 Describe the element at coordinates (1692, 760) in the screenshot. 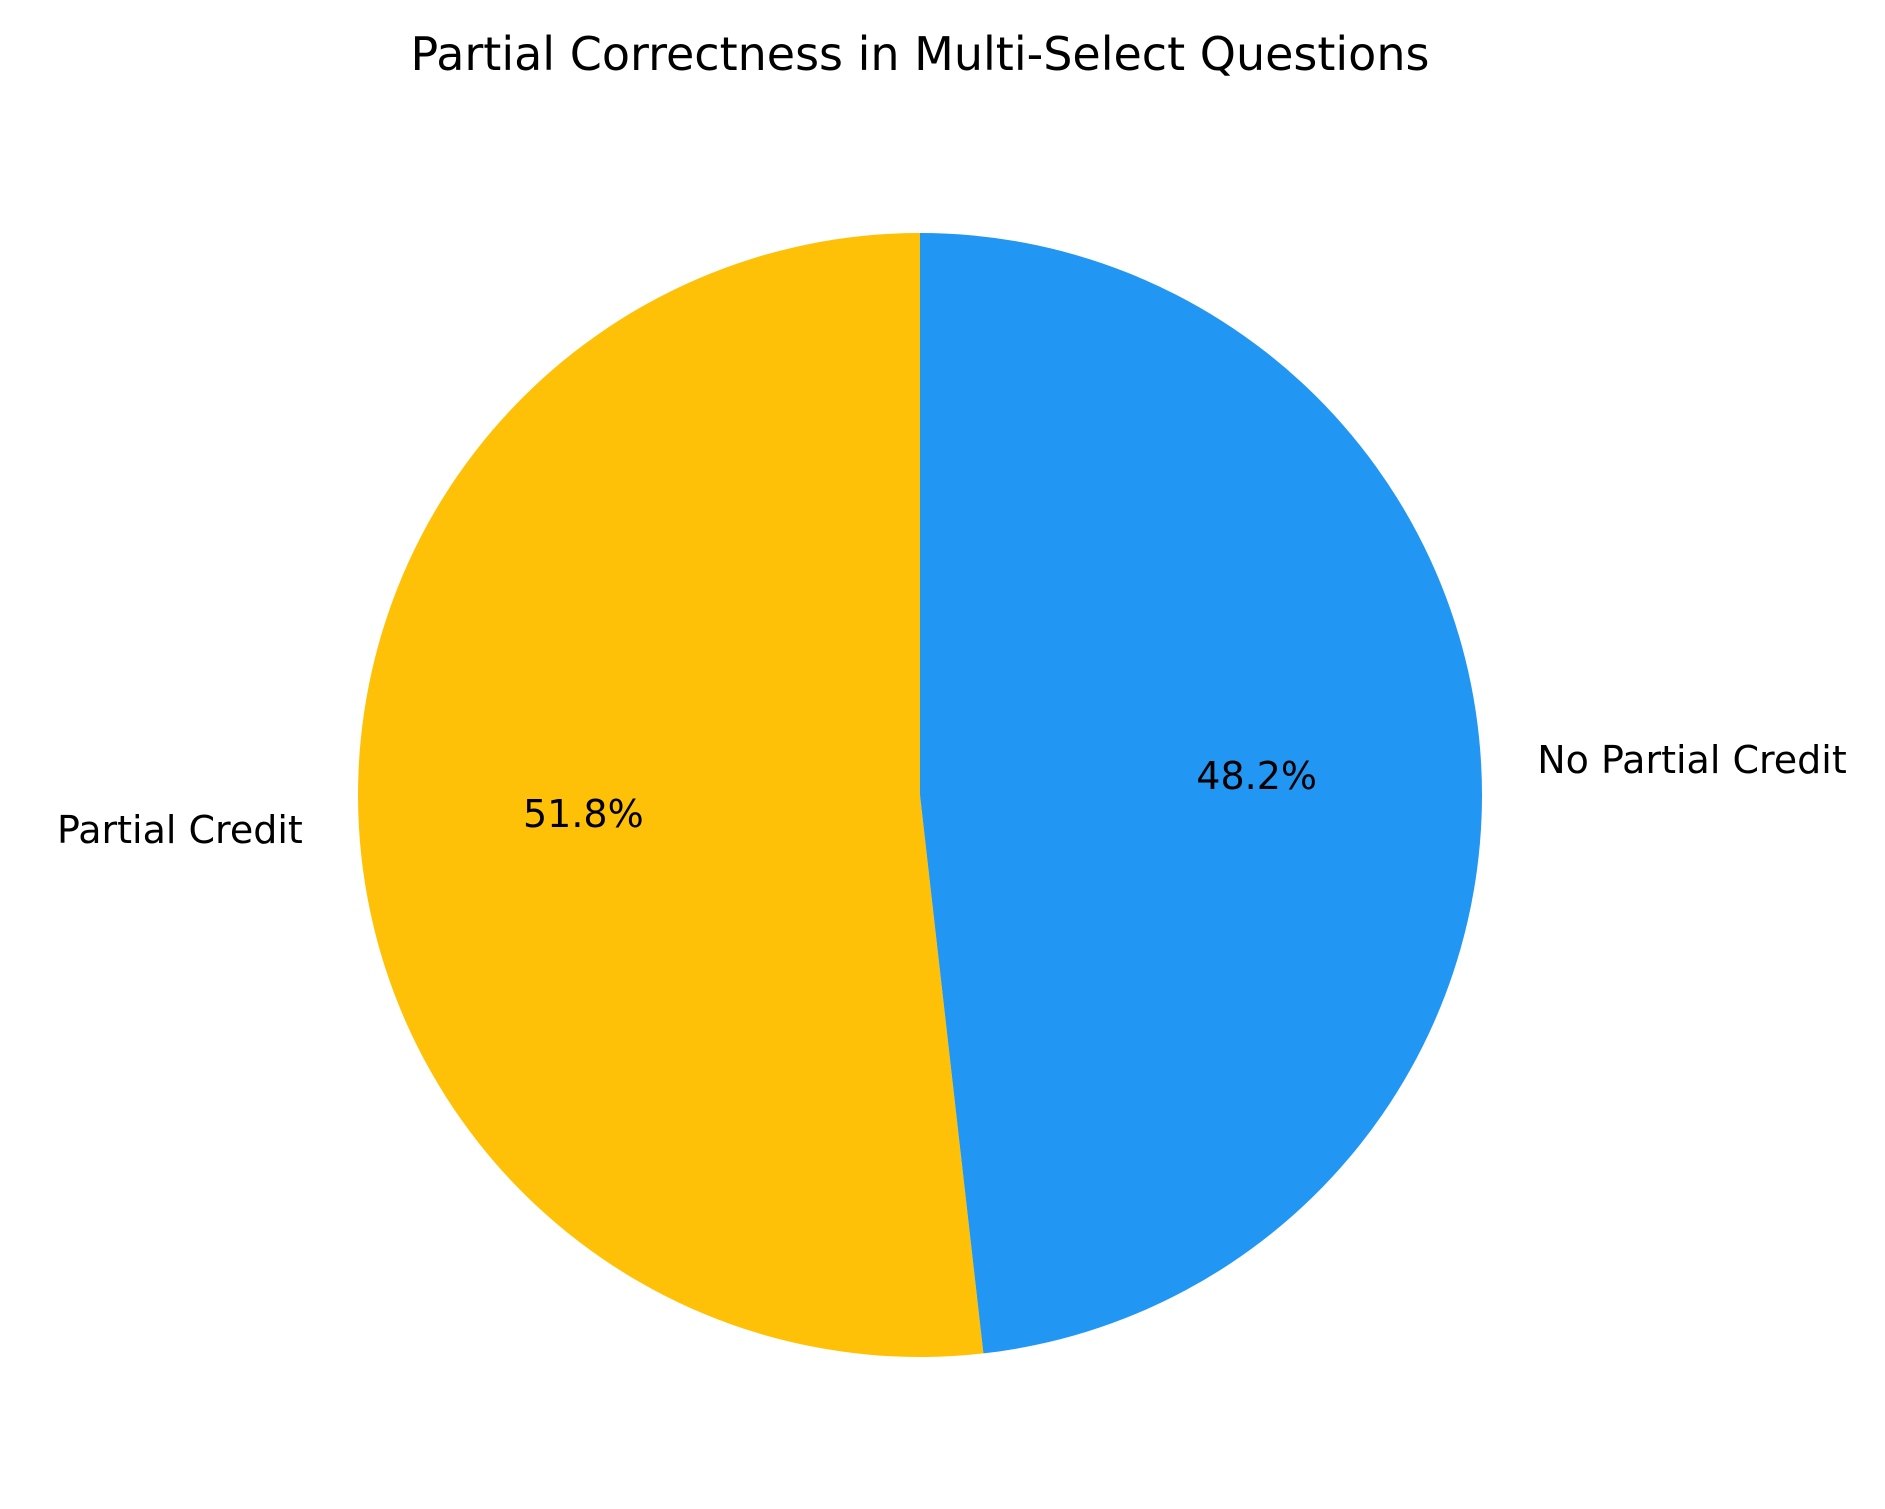

I see `slice-label: No Partial Credit` at that location.